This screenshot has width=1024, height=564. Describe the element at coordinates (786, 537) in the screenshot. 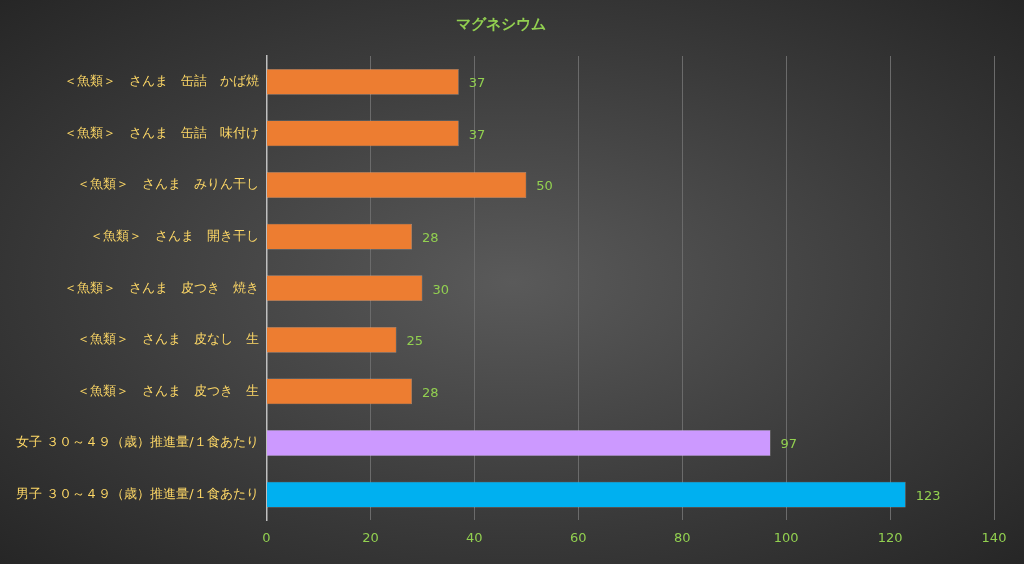

I see `x-tick-label: 100` at that location.